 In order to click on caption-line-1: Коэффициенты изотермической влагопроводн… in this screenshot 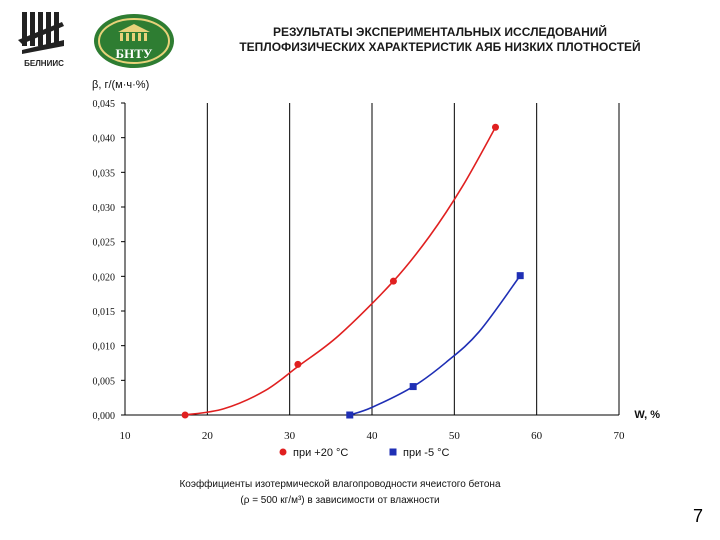, I will do `click(340, 484)`.